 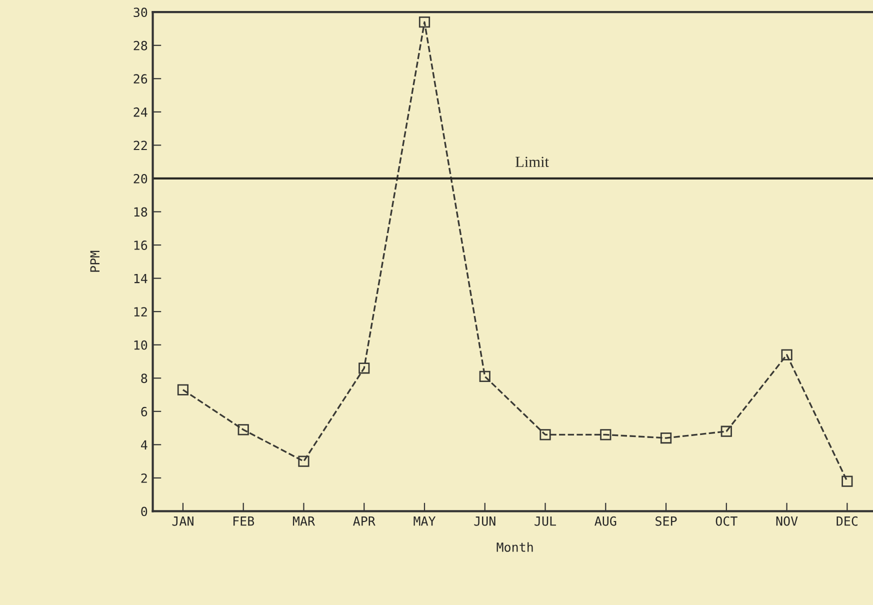 What do you see at coordinates (95, 261) in the screenshot?
I see `y-axis-title: PPM` at bounding box center [95, 261].